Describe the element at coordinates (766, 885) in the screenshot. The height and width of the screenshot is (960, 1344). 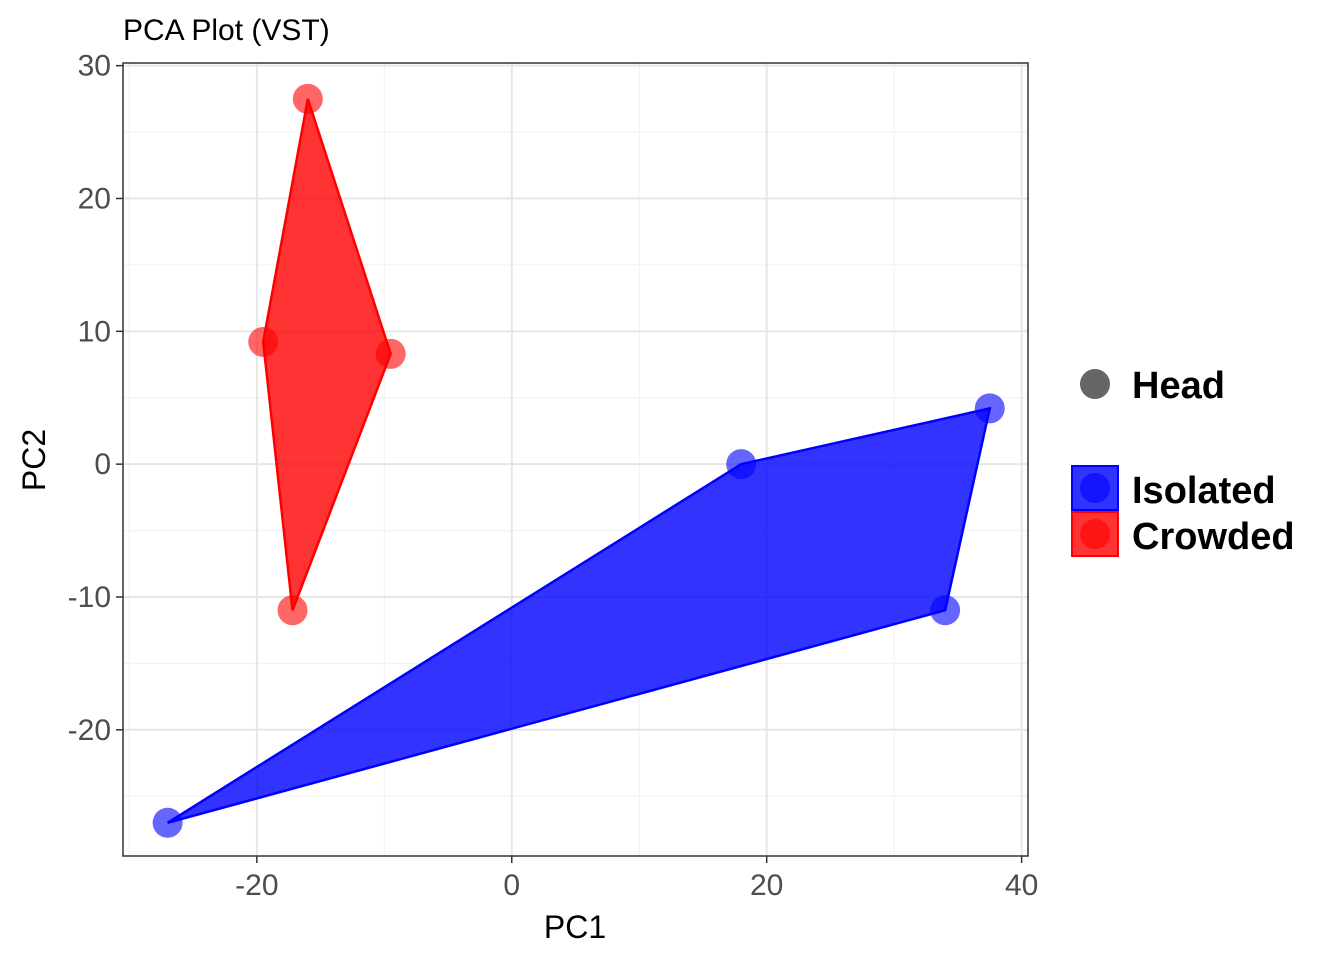
I see `x-tick-label: 20` at that location.